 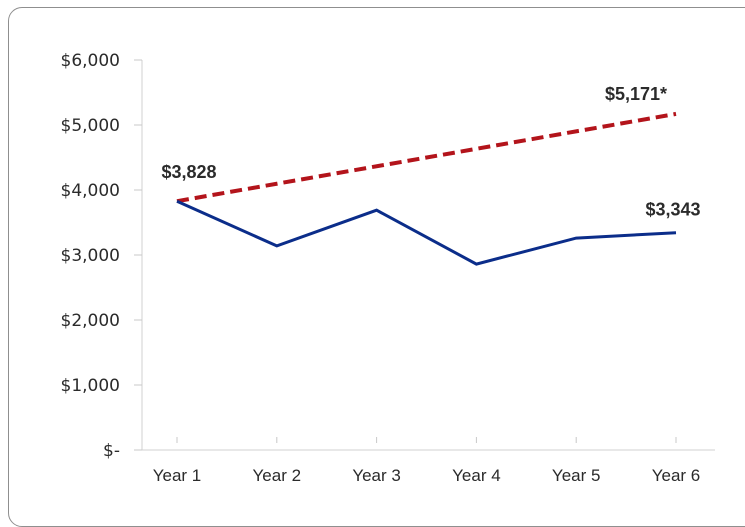 I want to click on x-tick-label: Year 1, so click(x=177, y=475).